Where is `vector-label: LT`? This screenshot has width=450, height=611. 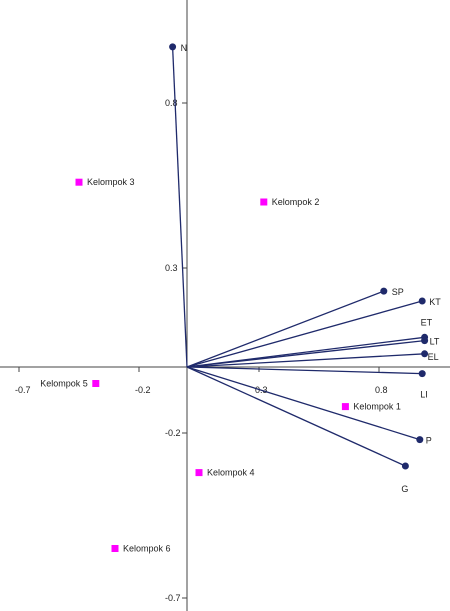 vector-label: LT is located at coordinates (435, 342).